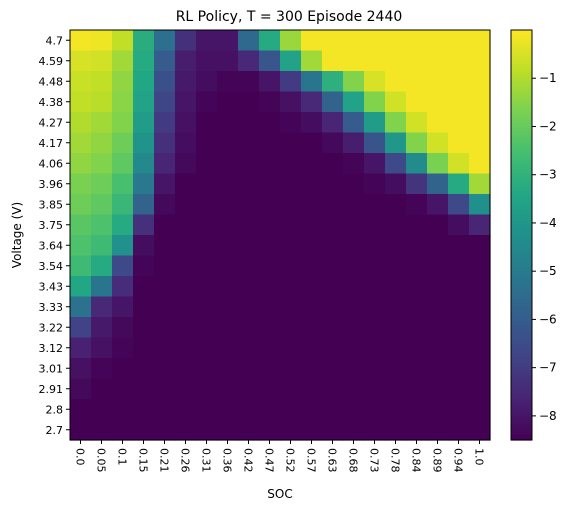 The width and height of the screenshot is (570, 509). What do you see at coordinates (51, 348) in the screenshot?
I see `y-tick-label: 3.12` at bounding box center [51, 348].